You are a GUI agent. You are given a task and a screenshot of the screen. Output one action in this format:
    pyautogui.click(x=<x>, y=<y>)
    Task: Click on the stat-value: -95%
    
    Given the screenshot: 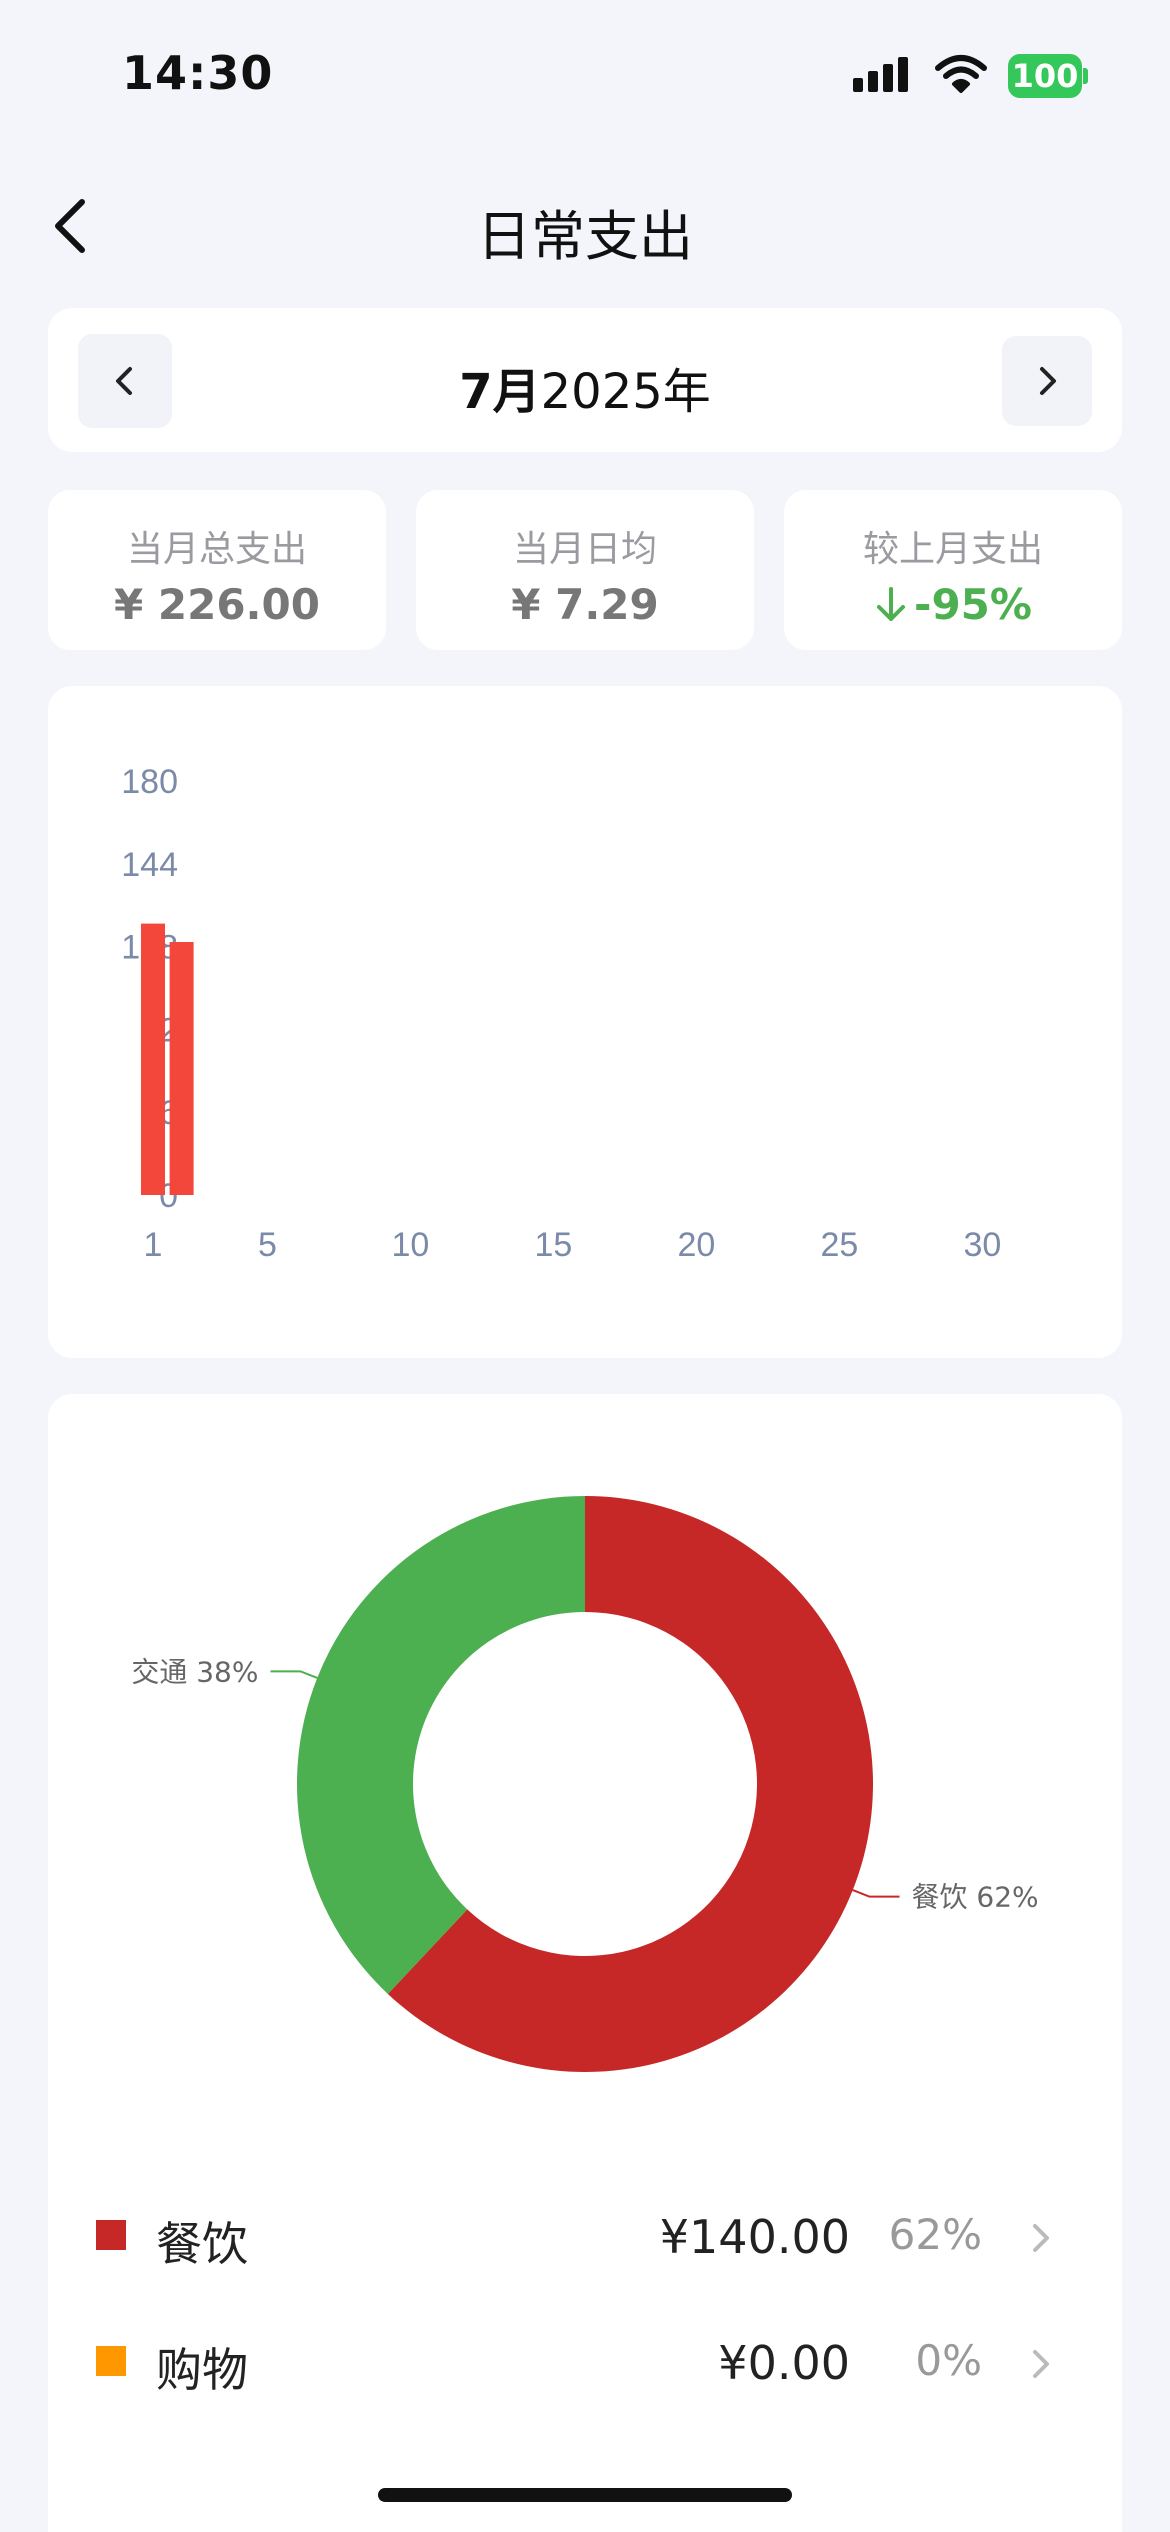 What is the action you would take?
    pyautogui.click(x=953, y=604)
    